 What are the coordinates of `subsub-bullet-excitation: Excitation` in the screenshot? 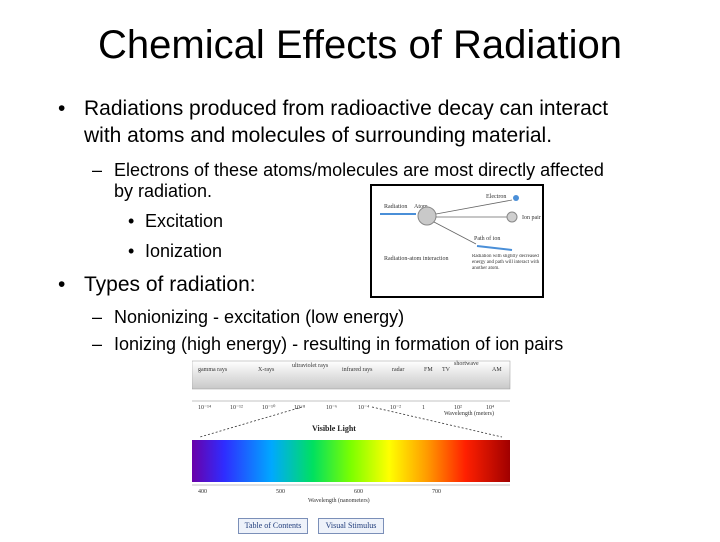 It's located at (184, 221).